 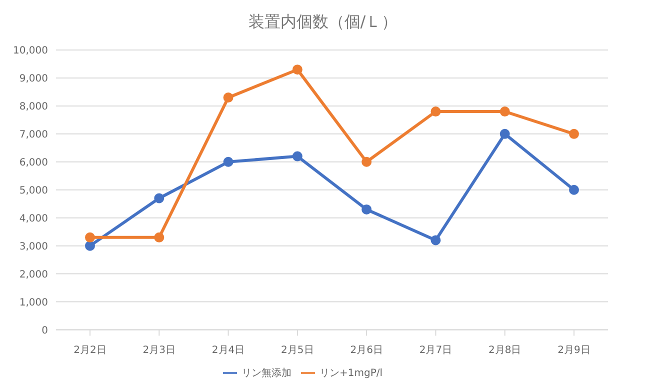 I want to click on y-tick-label: 0, so click(x=45, y=330).